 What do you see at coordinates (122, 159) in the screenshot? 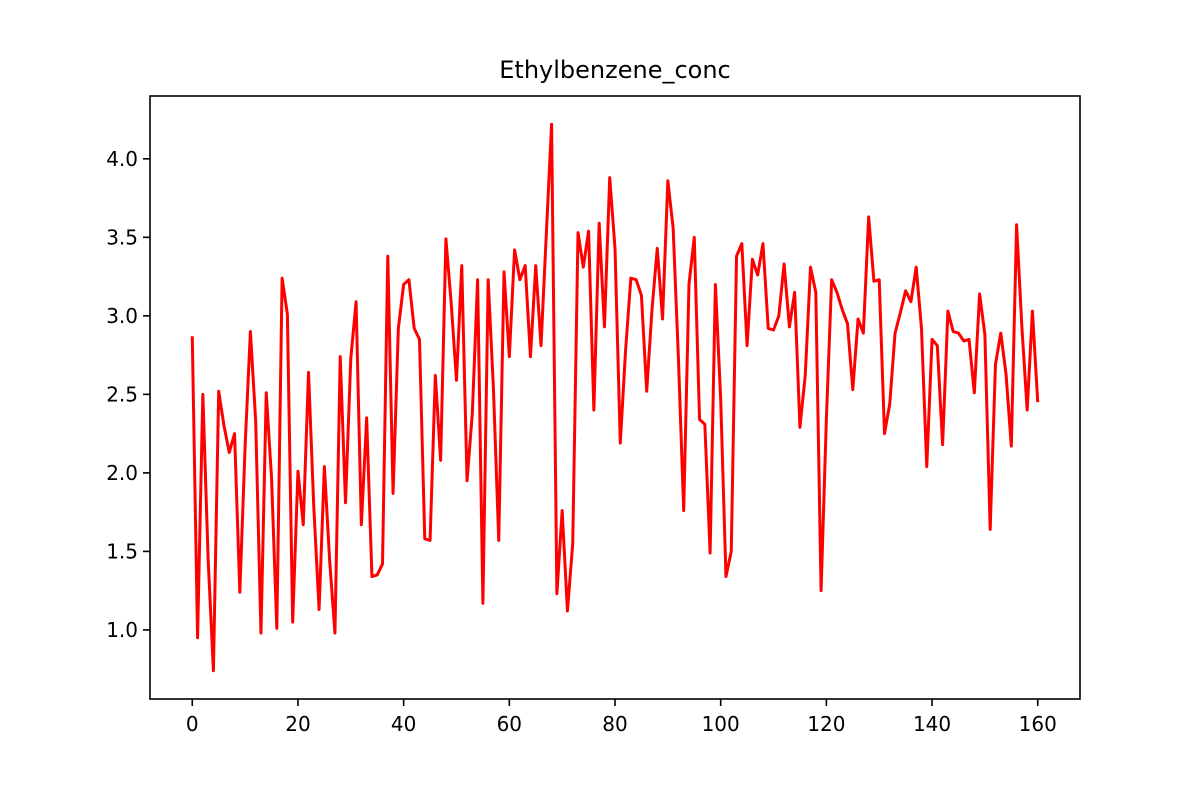
I see `y-tick-label: 4.0` at bounding box center [122, 159].